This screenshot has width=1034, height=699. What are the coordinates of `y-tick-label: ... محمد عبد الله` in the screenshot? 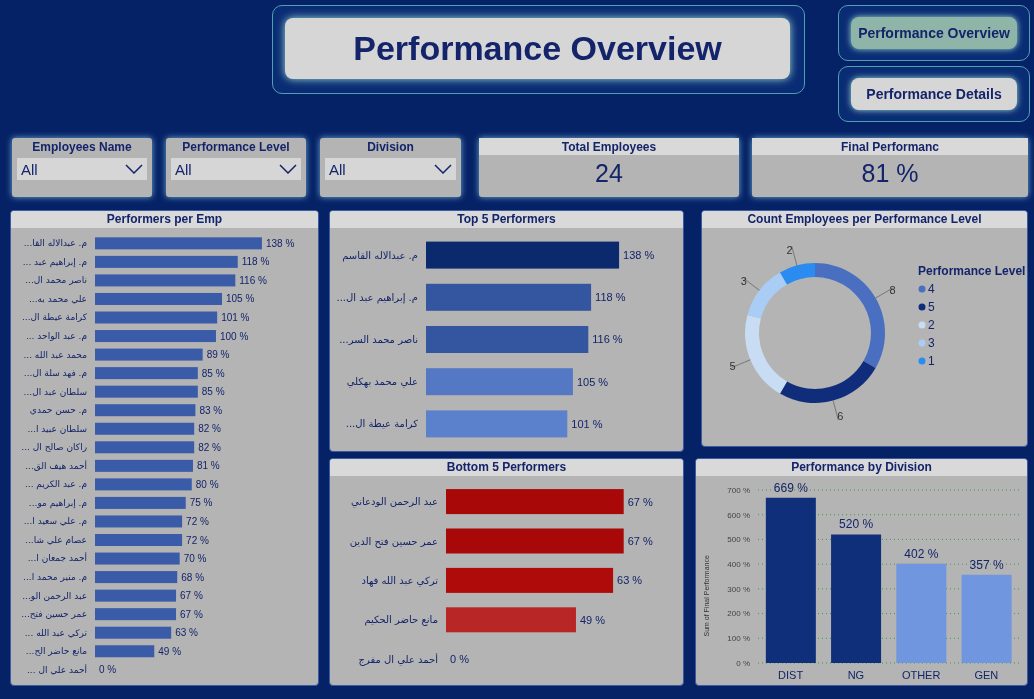 It's located at (55, 354).